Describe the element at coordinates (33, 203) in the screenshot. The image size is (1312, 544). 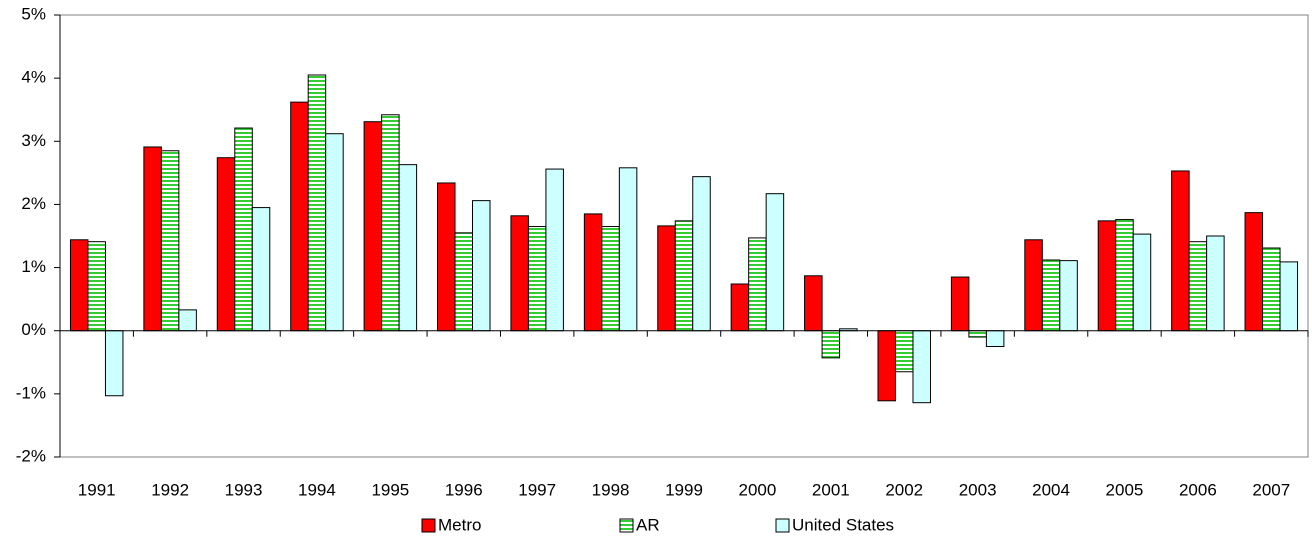
I see `y-tick-label: 2%` at that location.